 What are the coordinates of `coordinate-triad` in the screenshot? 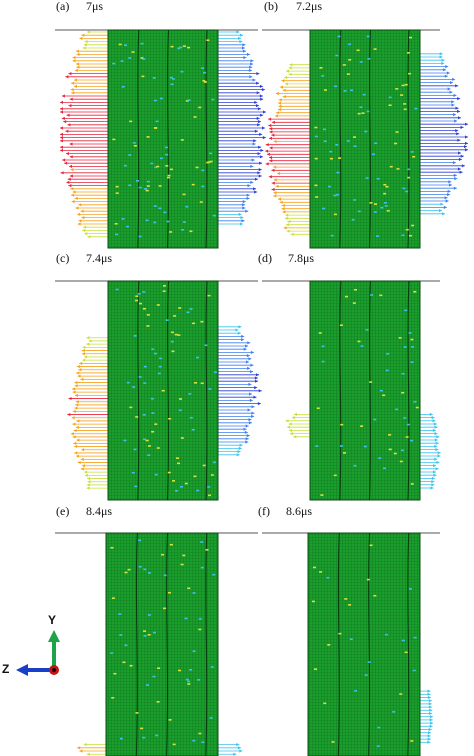 It's located at (38, 653).